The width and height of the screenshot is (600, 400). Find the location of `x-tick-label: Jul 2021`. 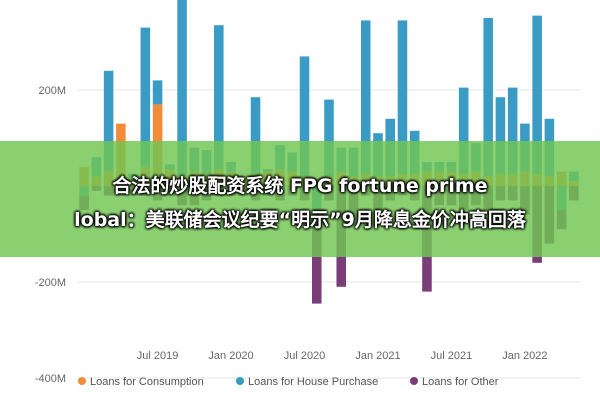

x-tick-label: Jul 2021 is located at coordinates (452, 356).